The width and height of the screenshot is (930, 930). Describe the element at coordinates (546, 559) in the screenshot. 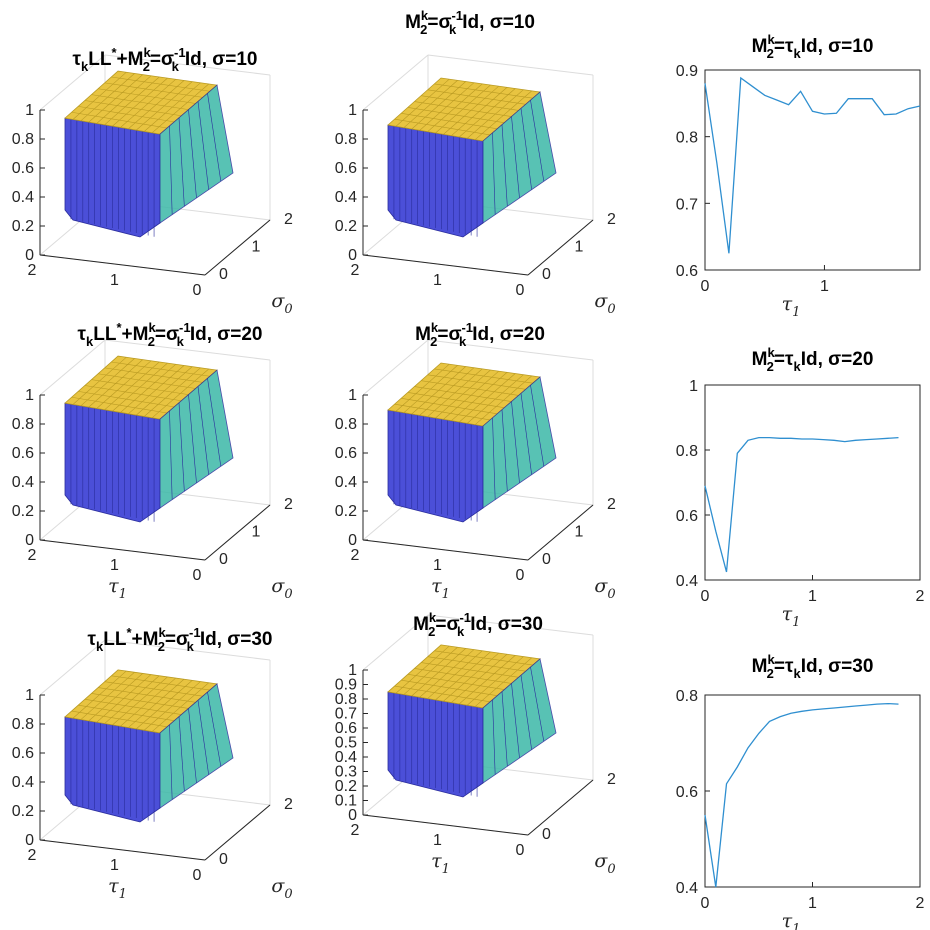

I see `y-tick-label: 0` at that location.